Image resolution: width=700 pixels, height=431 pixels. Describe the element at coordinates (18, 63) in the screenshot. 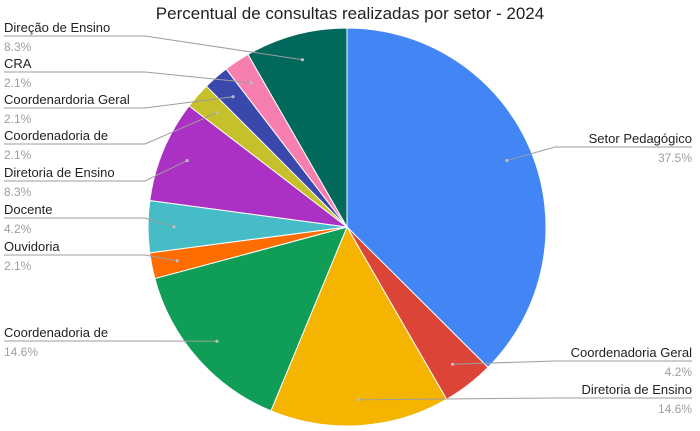

I see `slice-label: CRA` at that location.